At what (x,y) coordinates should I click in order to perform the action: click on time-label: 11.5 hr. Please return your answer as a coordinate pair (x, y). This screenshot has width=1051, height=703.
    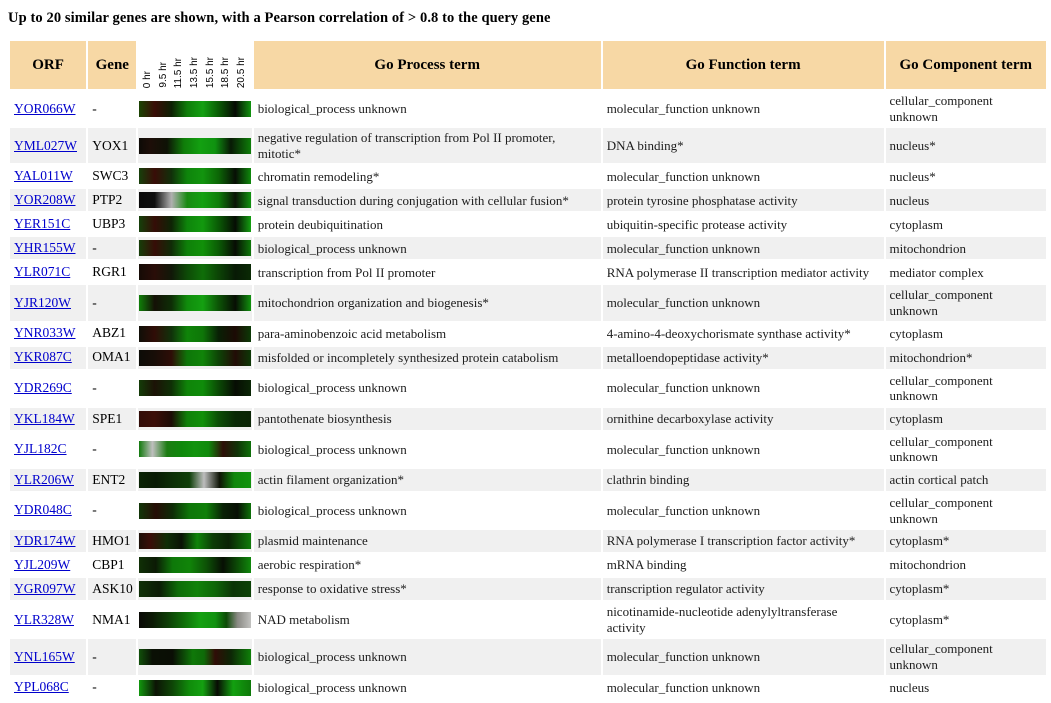
    Looking at the image, I should click on (179, 72).